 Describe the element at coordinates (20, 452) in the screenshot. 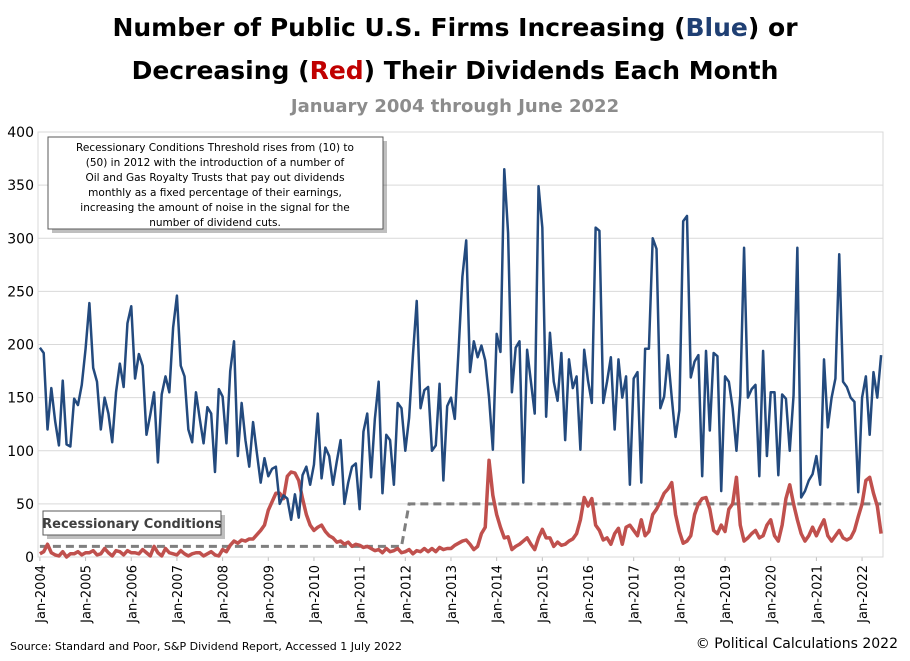

I see `y-tick-label: 100` at that location.